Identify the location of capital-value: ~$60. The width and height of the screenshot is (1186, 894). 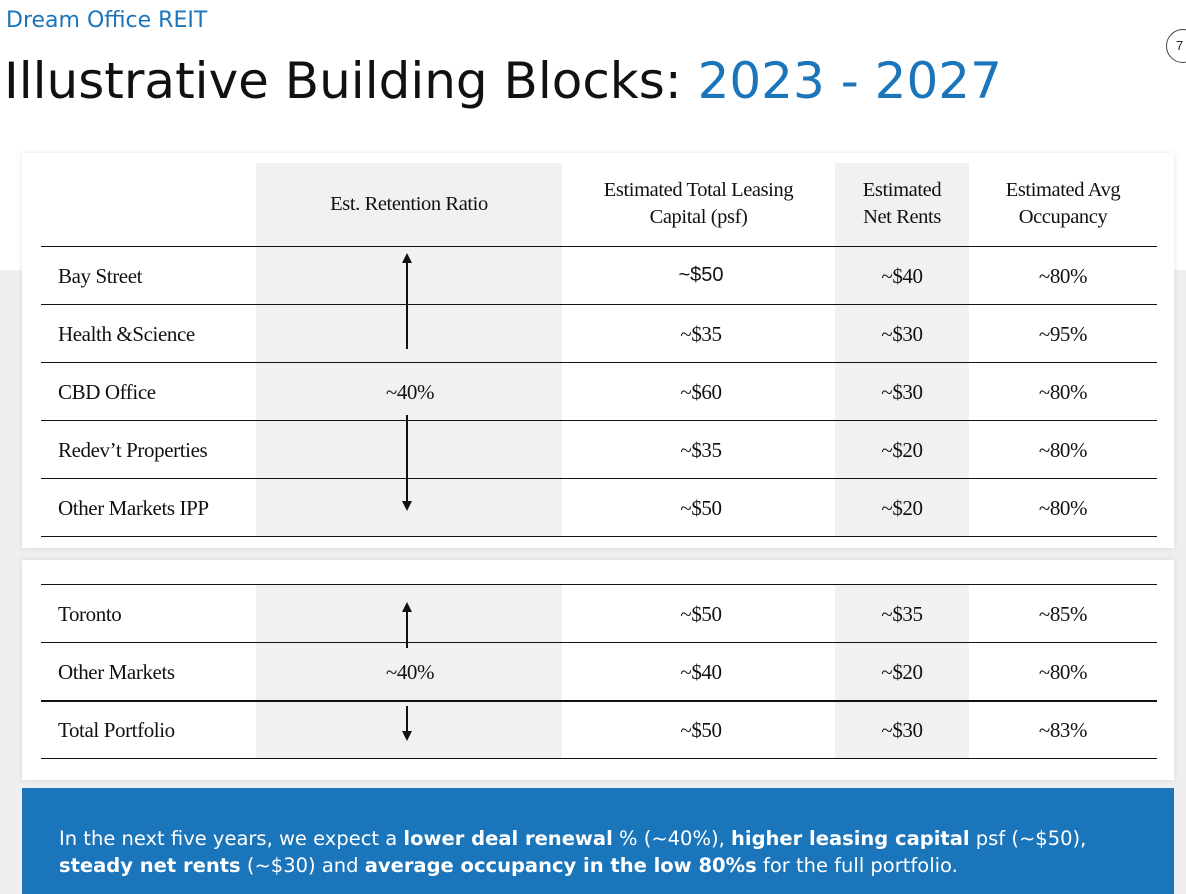
(701, 392).